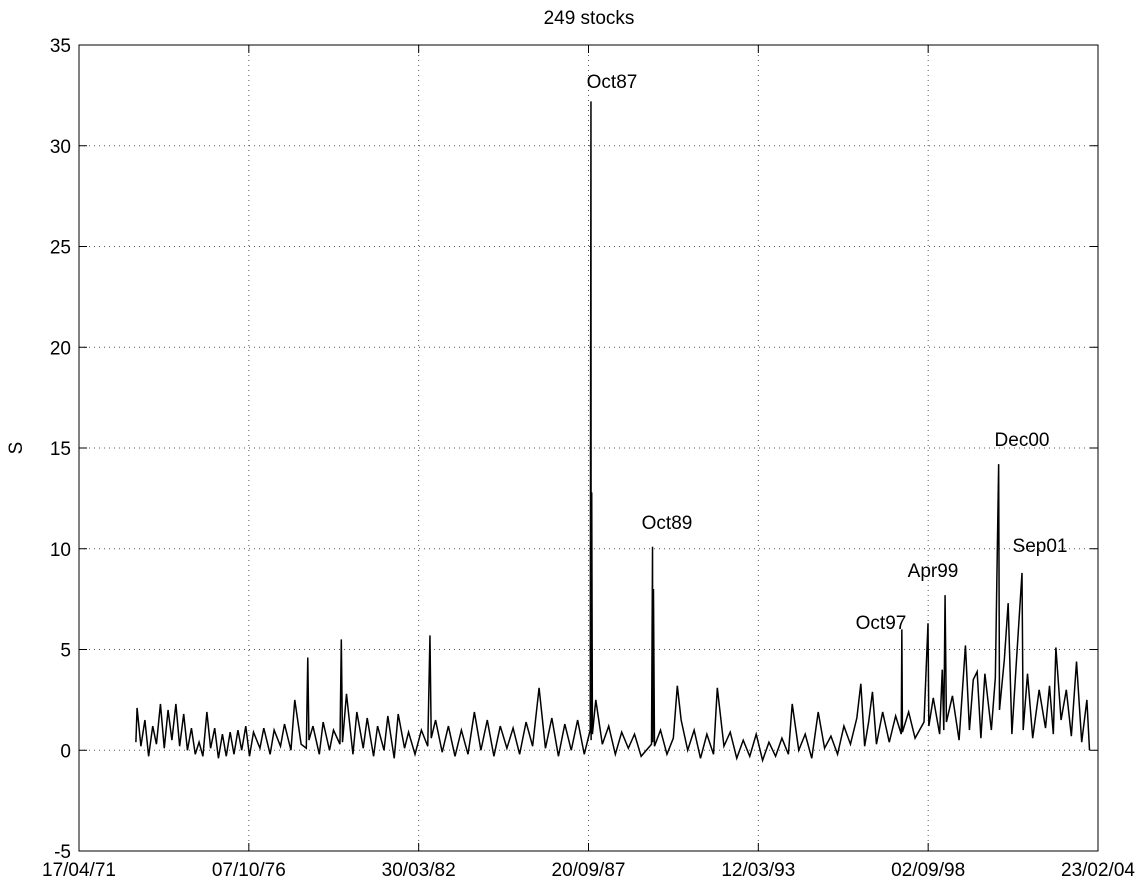  What do you see at coordinates (928, 870) in the screenshot?
I see `x-tick-label: 02/09/98` at bounding box center [928, 870].